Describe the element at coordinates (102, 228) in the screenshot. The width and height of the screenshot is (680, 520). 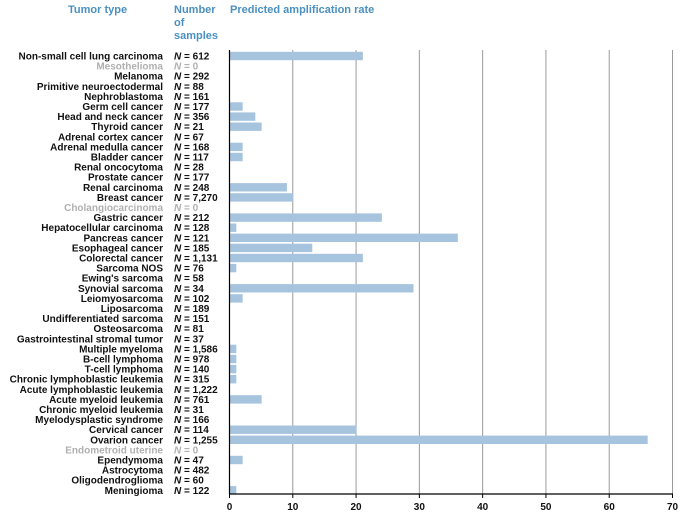
I see `tumor-type-label: Hepatocellular carcinoma` at that location.